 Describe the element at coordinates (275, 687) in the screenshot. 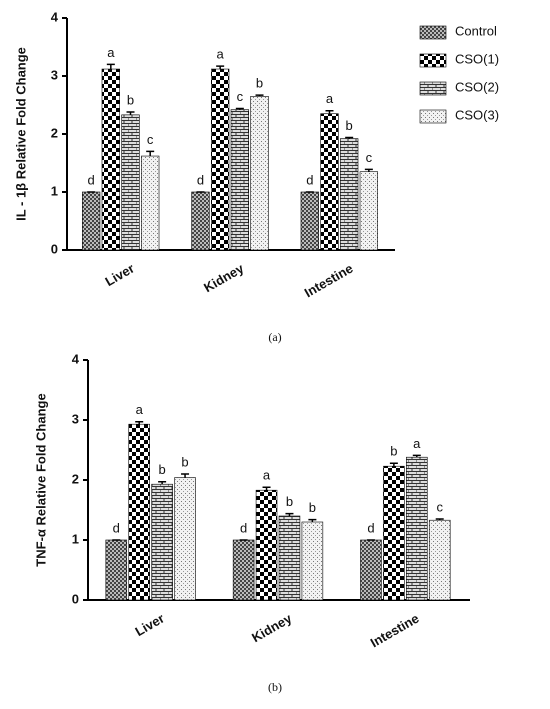

I see `caption: (b)` at that location.